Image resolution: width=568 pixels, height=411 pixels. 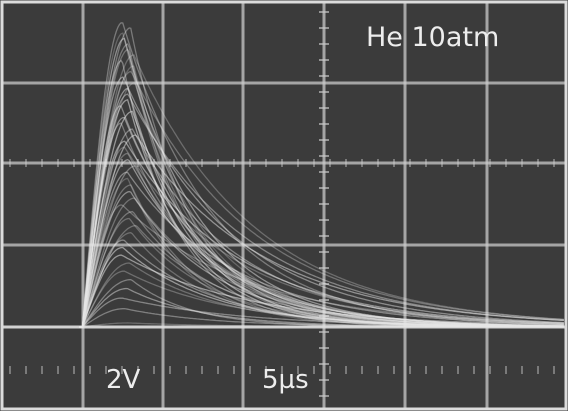 I want to click on annotation-label: He 10atm, so click(x=432, y=37).